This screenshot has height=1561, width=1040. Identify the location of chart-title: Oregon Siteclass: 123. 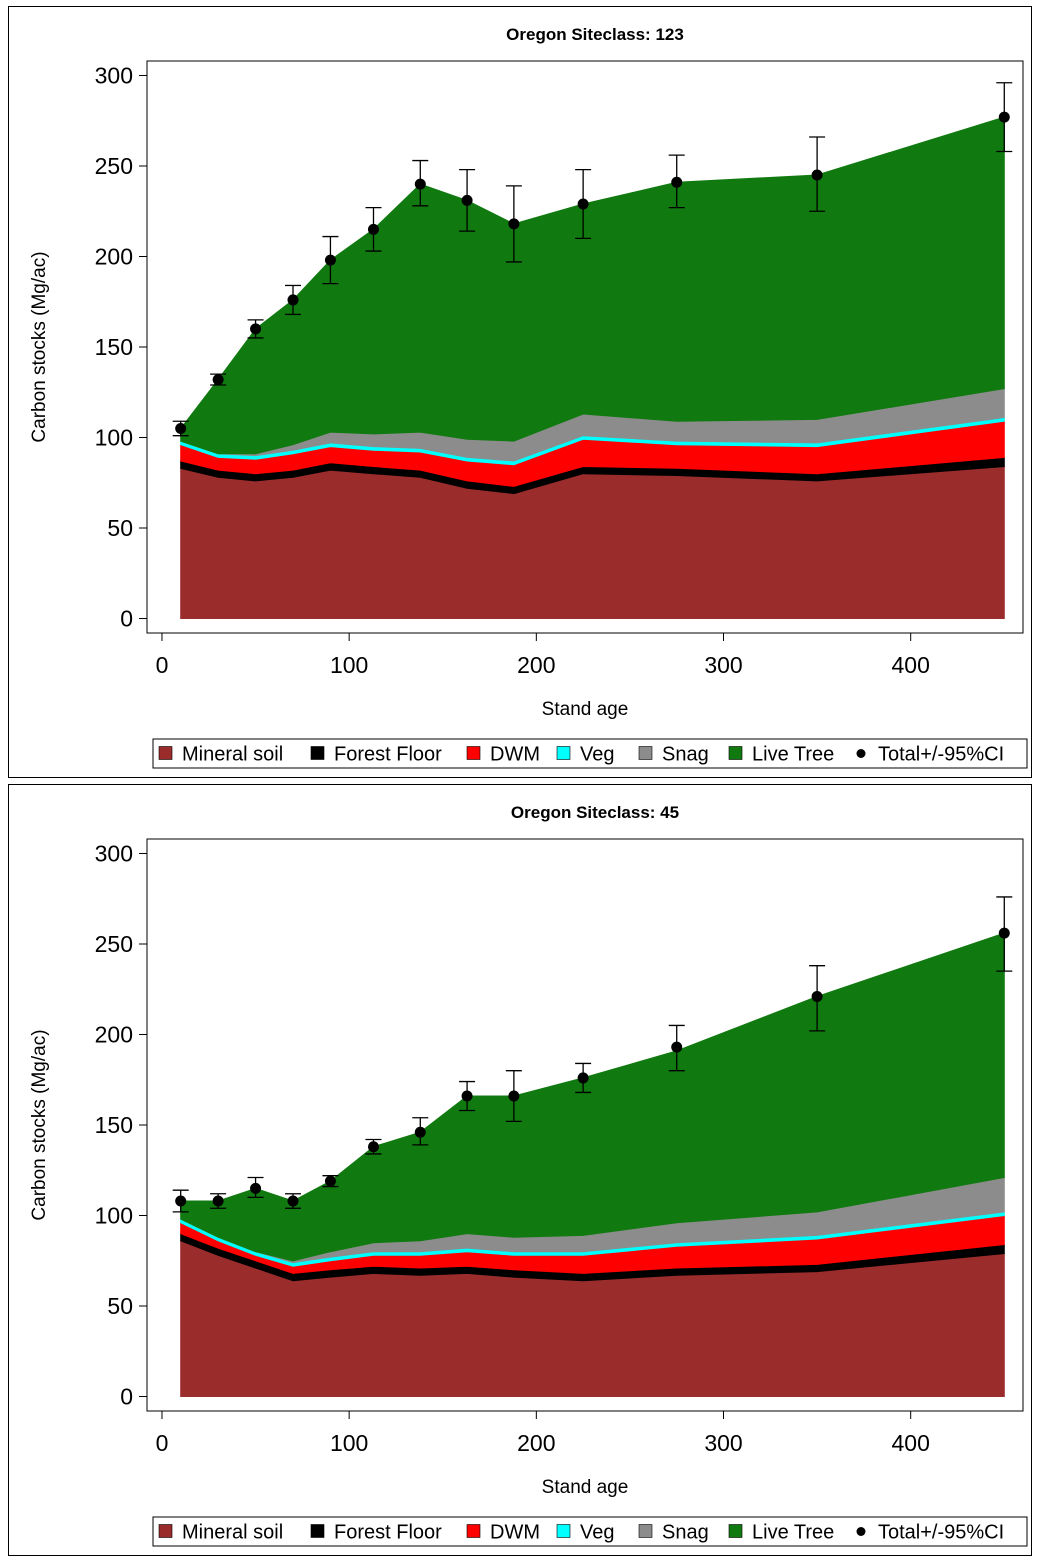
(595, 34).